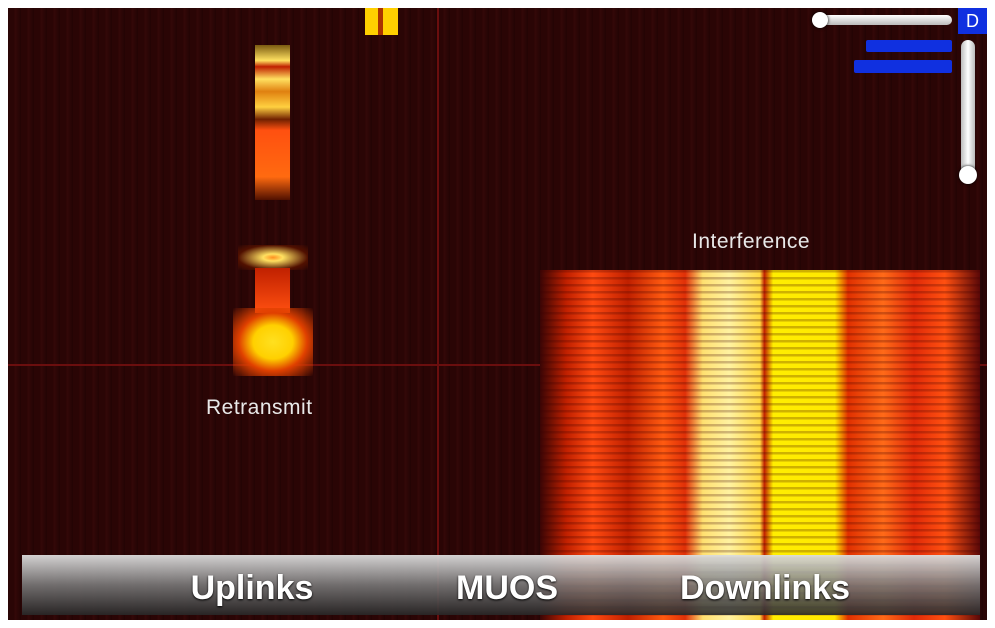 The width and height of the screenshot is (995, 628). What do you see at coordinates (765, 588) in the screenshot?
I see `tab: Downlinks` at bounding box center [765, 588].